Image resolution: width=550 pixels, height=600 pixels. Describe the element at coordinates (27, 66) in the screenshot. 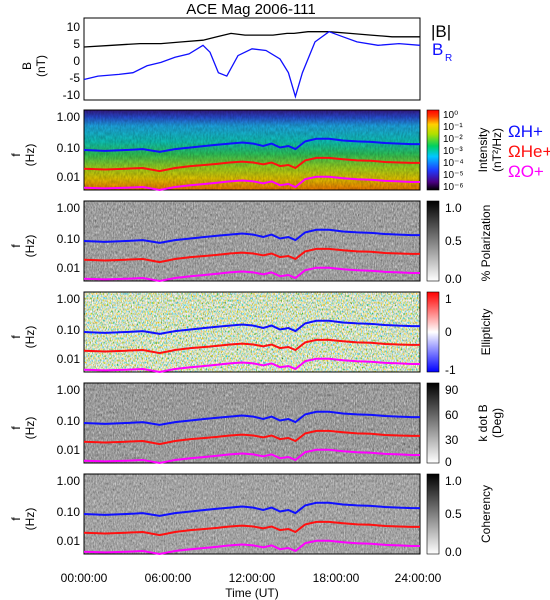

I see `y-axis-label: B` at that location.